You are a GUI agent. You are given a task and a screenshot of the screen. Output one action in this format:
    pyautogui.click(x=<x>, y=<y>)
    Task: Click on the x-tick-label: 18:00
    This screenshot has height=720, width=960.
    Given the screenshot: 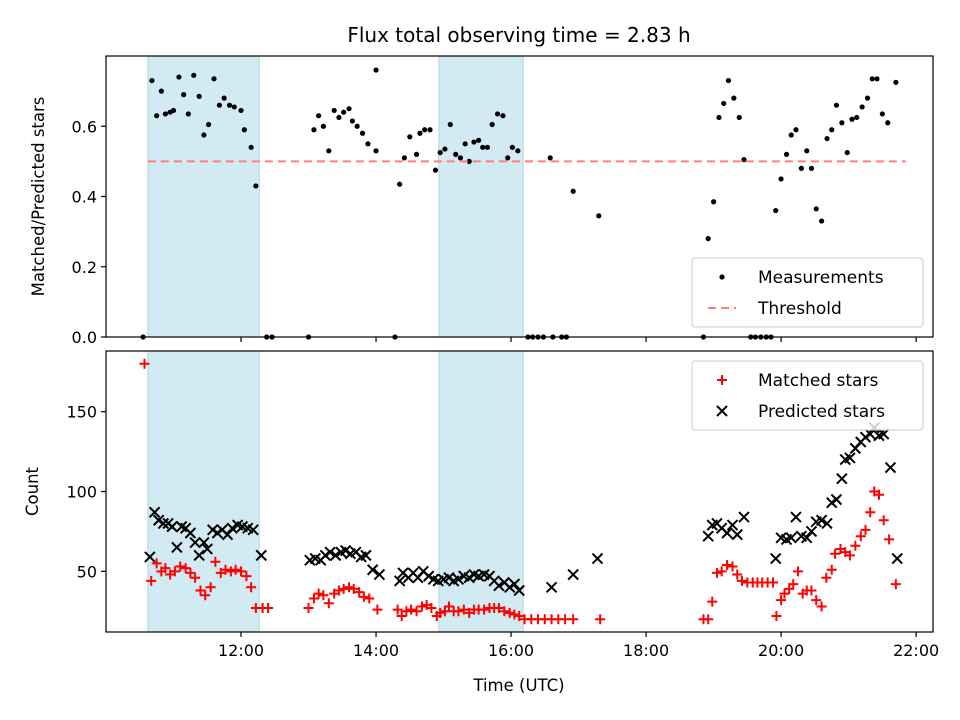 What is the action you would take?
    pyautogui.click(x=646, y=650)
    